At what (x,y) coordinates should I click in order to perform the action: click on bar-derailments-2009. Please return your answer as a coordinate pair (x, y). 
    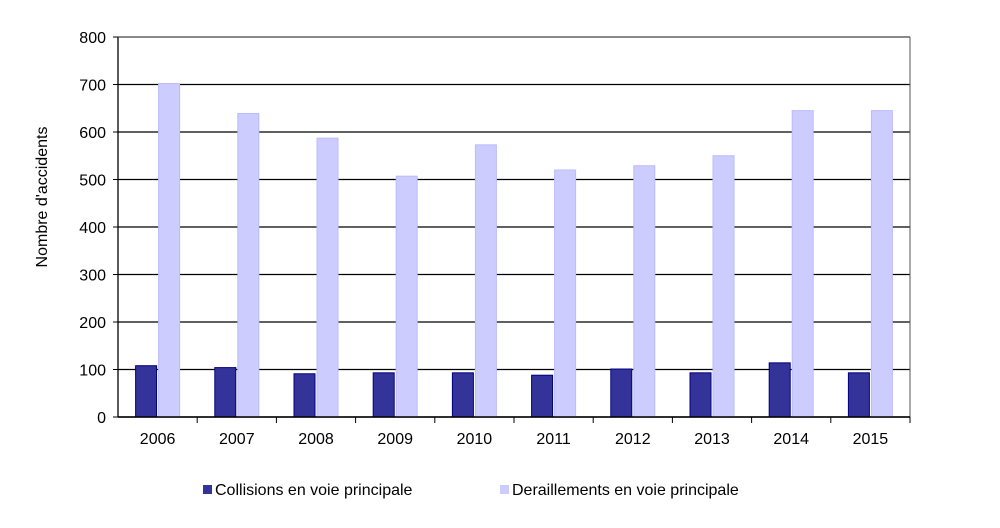
    Looking at the image, I should click on (406, 296).